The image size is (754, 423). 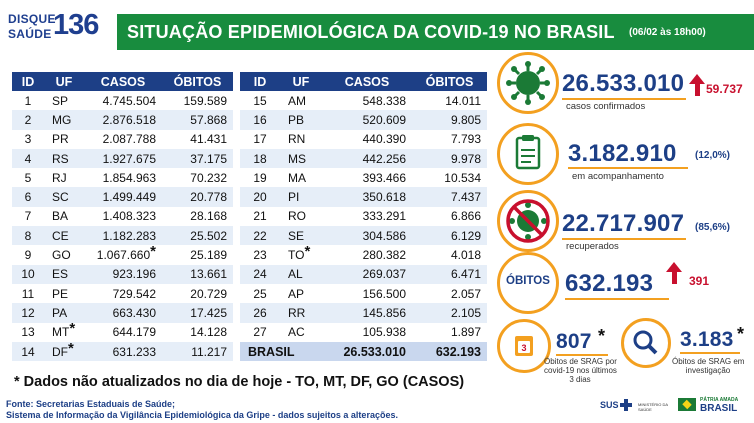 I want to click on col-header-uf: UF, so click(x=64, y=81).